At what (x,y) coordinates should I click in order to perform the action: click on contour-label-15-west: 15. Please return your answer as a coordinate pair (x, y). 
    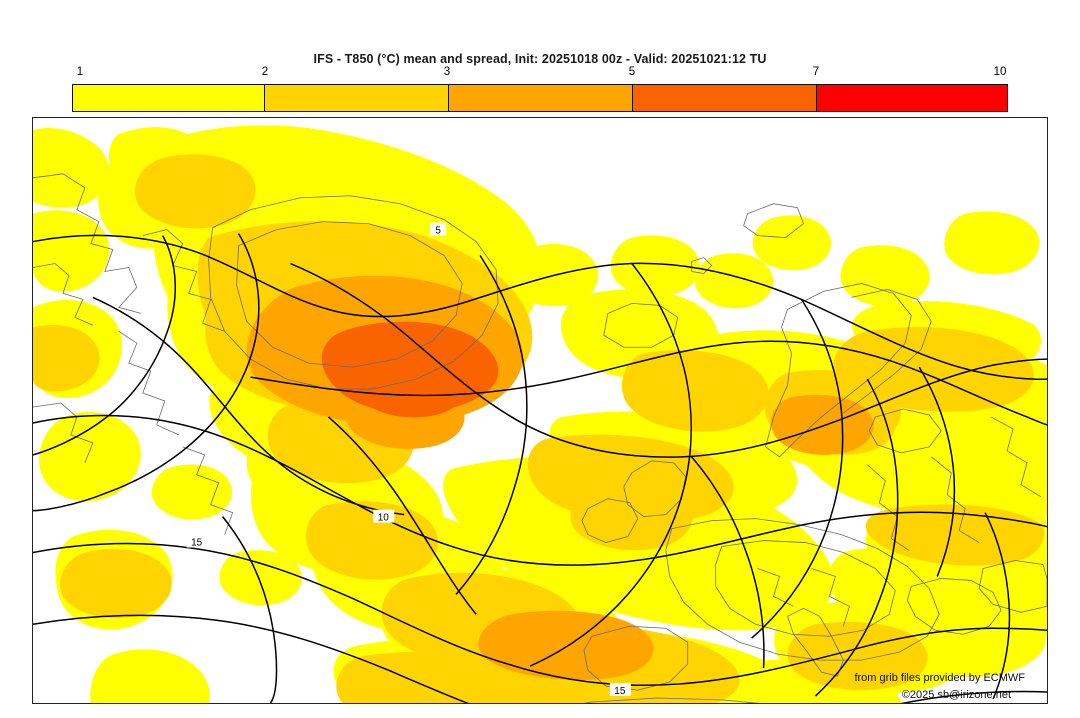
    Looking at the image, I should click on (197, 543).